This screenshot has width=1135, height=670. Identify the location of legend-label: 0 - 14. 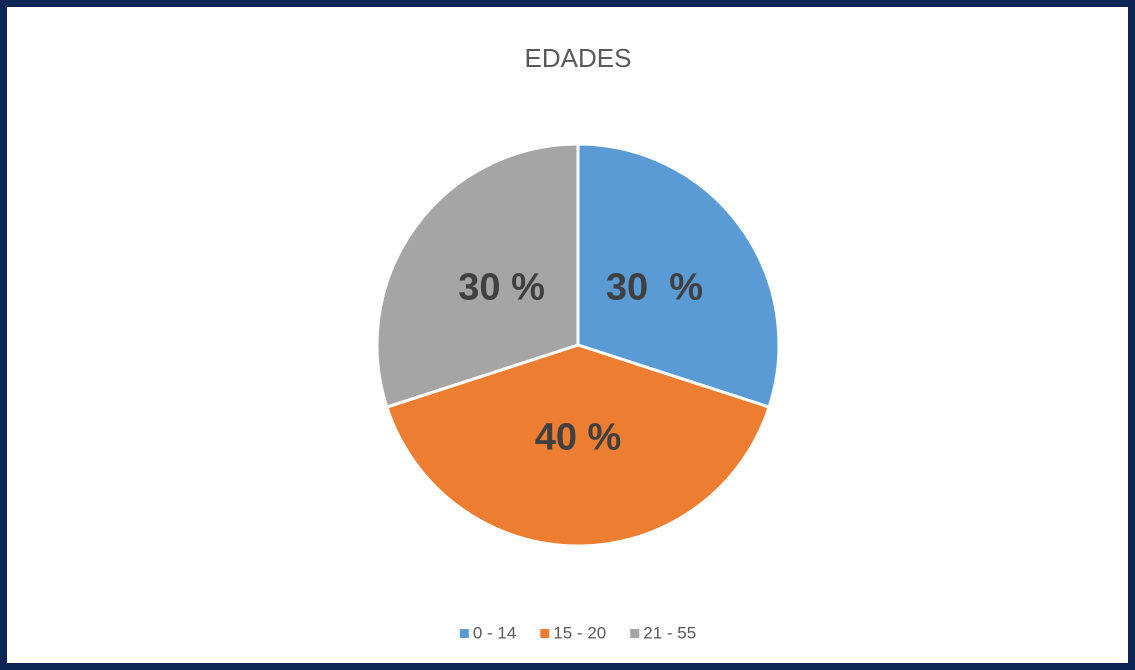
(494, 632).